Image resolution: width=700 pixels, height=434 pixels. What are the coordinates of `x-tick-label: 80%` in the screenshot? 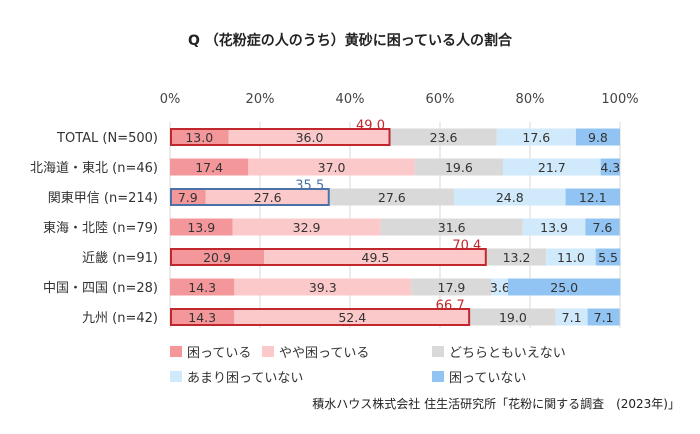 It's located at (530, 99).